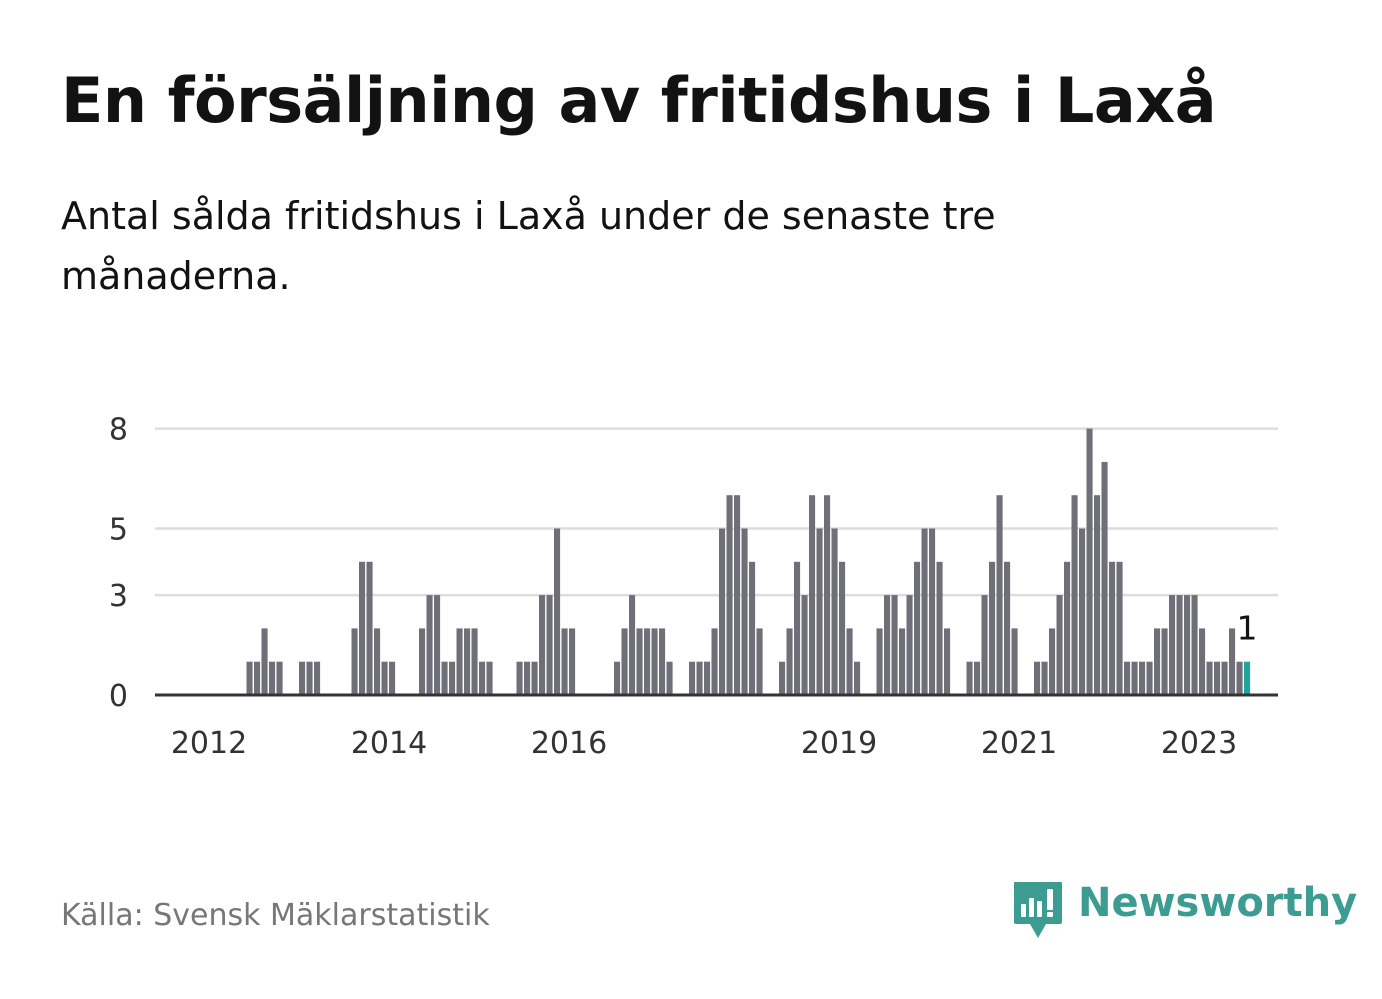  Describe the element at coordinates (389, 743) in the screenshot. I see `x-tick-label: 2014` at that location.